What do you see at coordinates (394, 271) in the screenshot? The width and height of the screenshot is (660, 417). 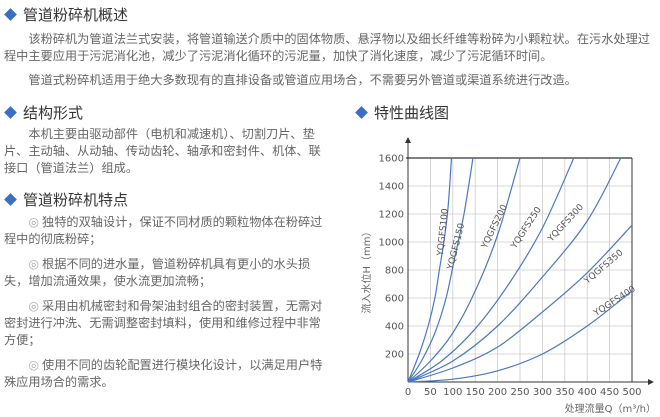 I see `y-tick-label: 800` at bounding box center [394, 271].